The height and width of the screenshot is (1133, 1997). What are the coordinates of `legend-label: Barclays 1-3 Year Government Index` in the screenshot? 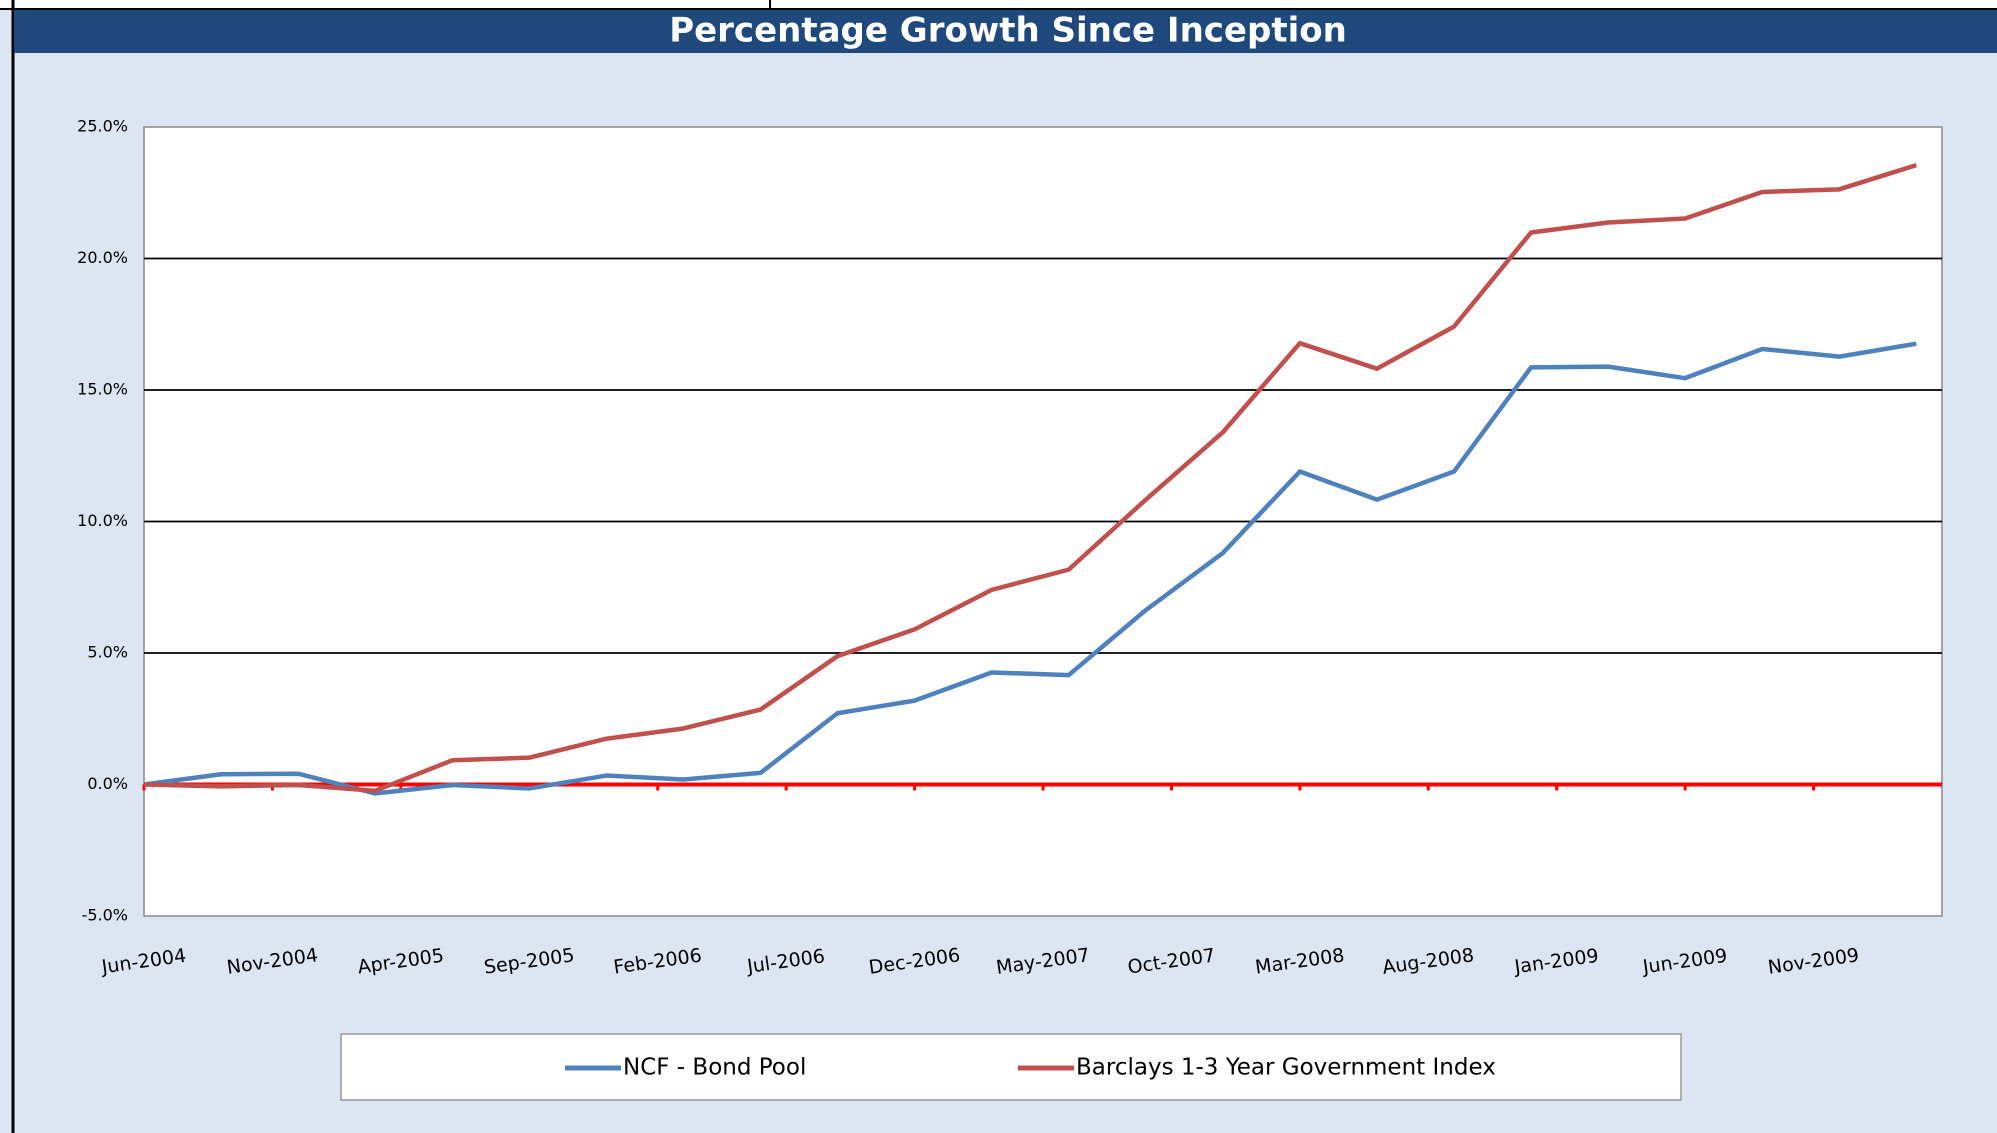 It's located at (1286, 1068).